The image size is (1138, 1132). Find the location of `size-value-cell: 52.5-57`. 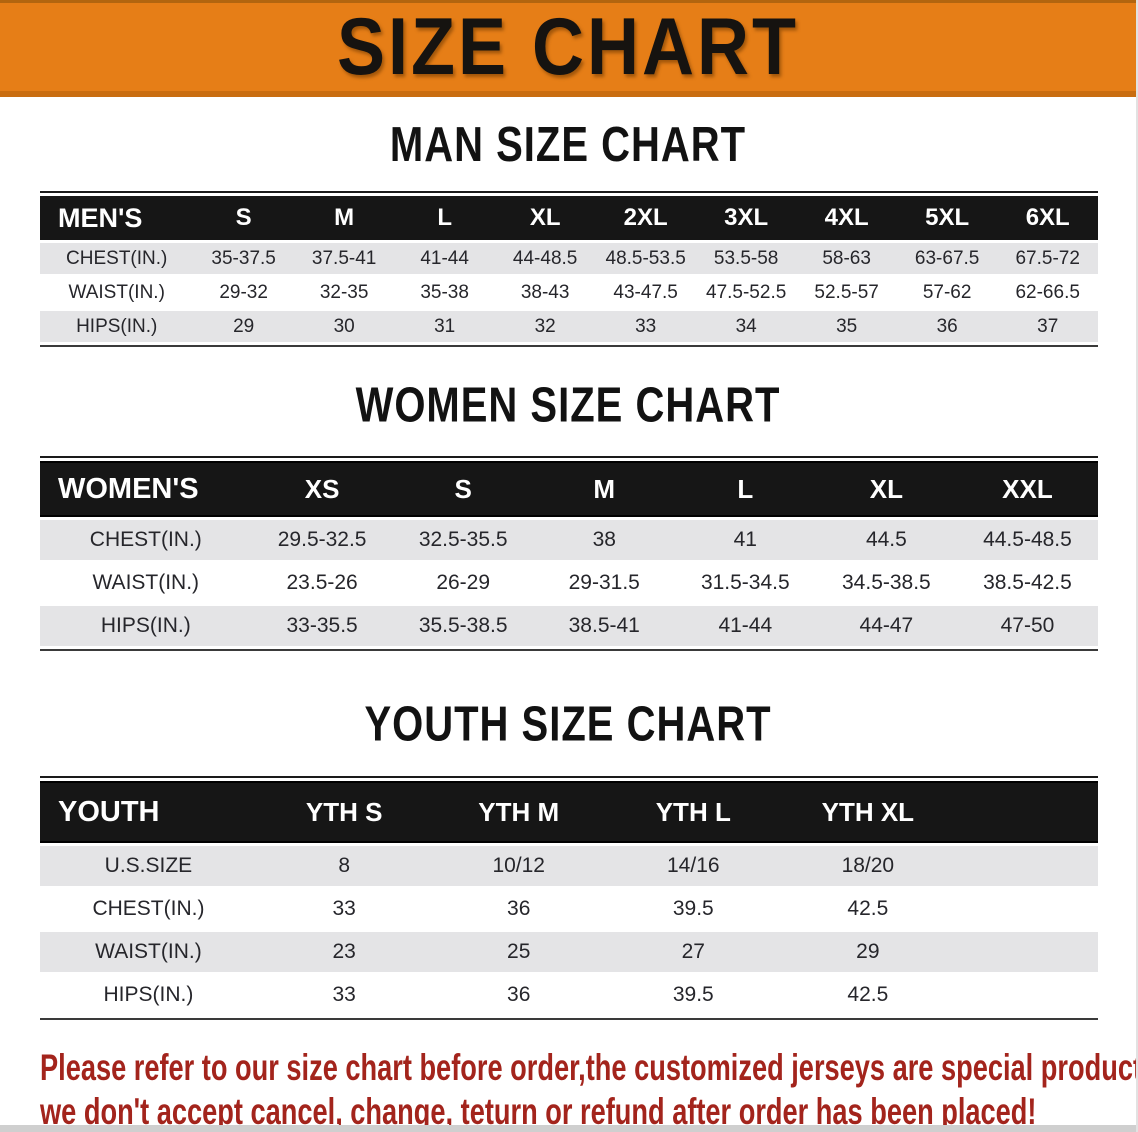

size-value-cell: 52.5-57 is located at coordinates (846, 292).